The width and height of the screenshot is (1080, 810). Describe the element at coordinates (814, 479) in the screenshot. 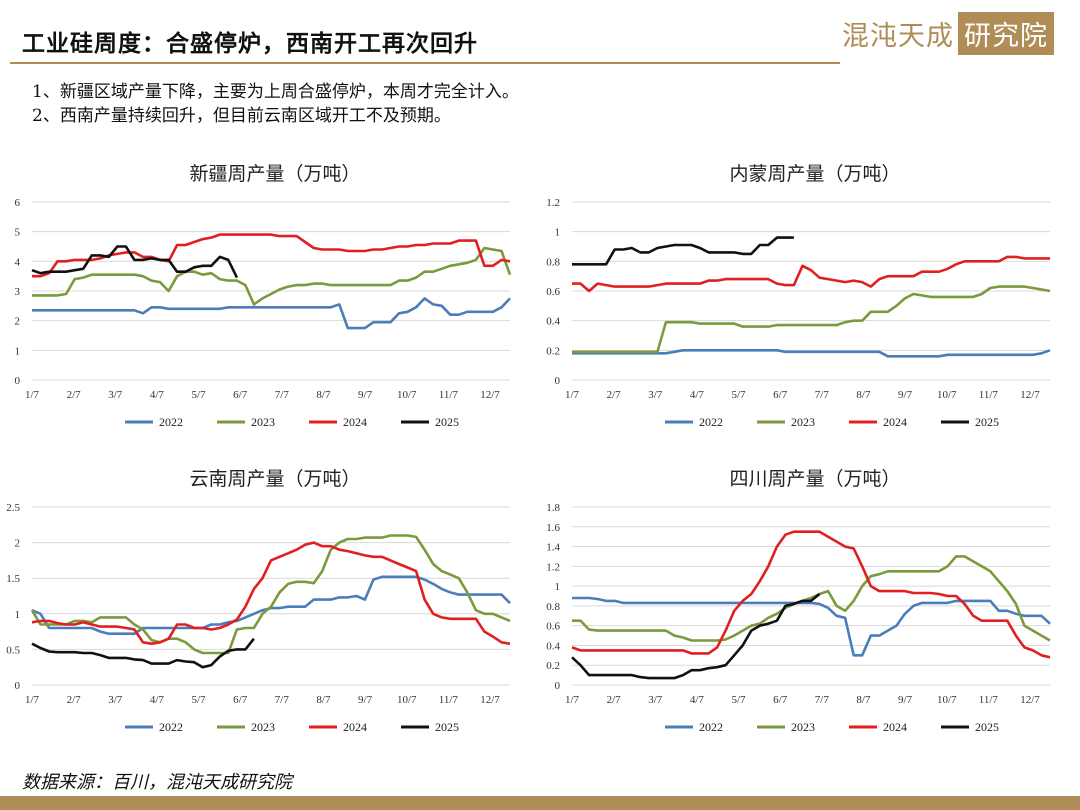

I see `chart-title: 四川周产量（万吨）` at that location.